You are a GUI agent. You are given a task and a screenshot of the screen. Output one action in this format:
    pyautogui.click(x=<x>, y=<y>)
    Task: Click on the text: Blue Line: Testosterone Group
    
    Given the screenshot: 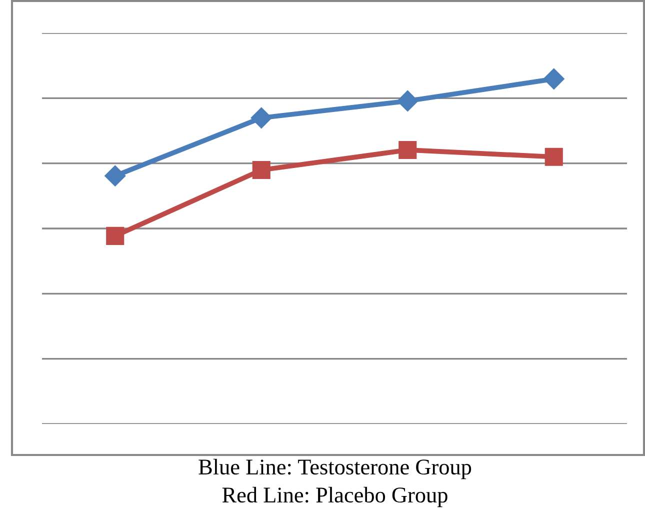 What is the action you would take?
    pyautogui.click(x=335, y=469)
    